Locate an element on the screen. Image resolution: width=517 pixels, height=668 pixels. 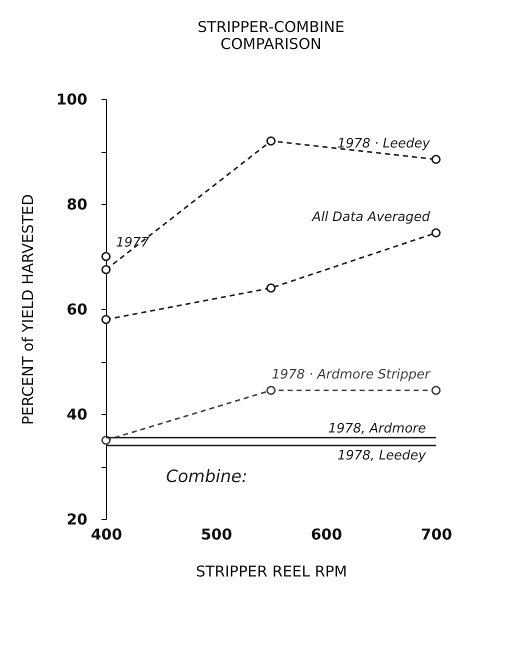
y-tick-label: 100 is located at coordinates (72, 99).